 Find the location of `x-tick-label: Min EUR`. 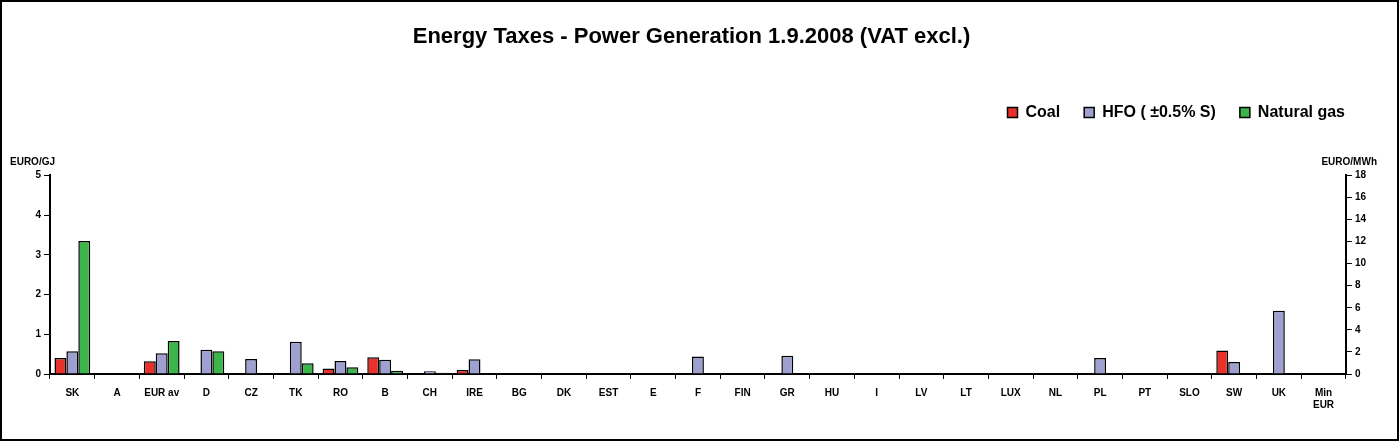

x-tick-label: Min EUR is located at coordinates (1323, 398).